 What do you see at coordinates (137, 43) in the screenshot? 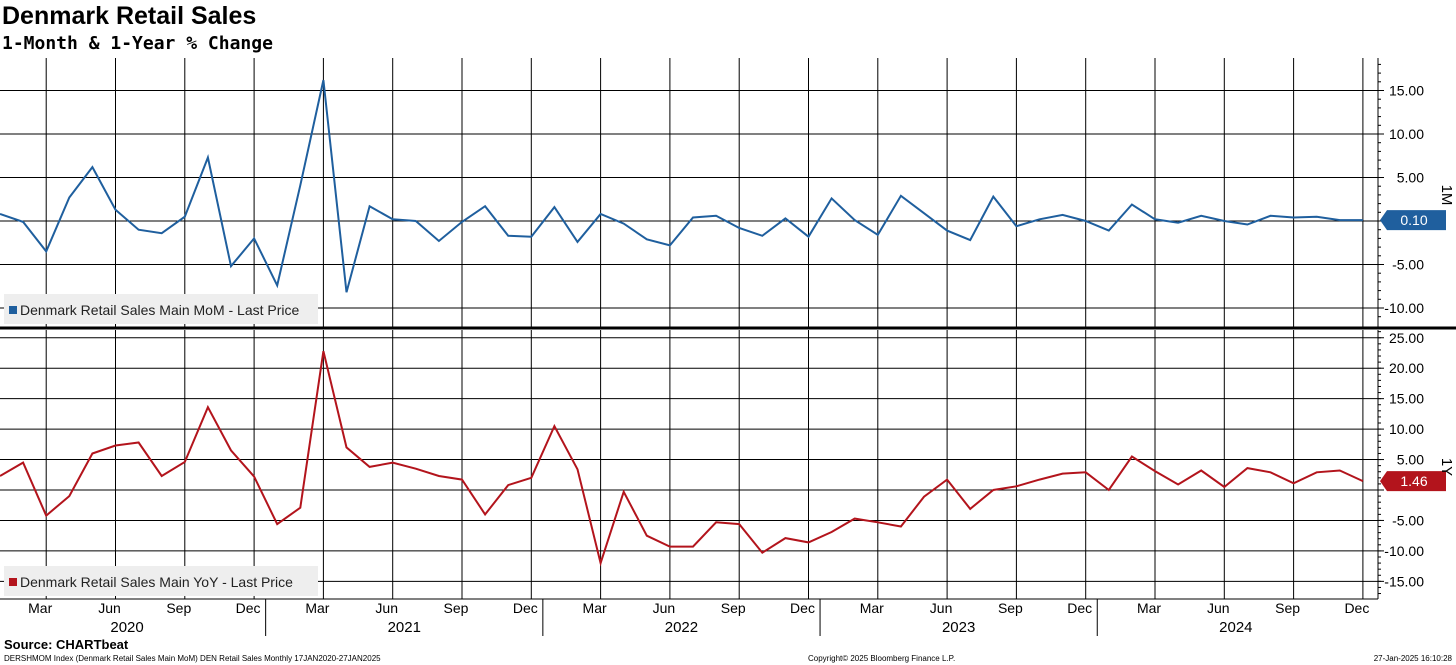
I see `chart-subtitle: 1-Month & 1-Year % Change` at bounding box center [137, 43].